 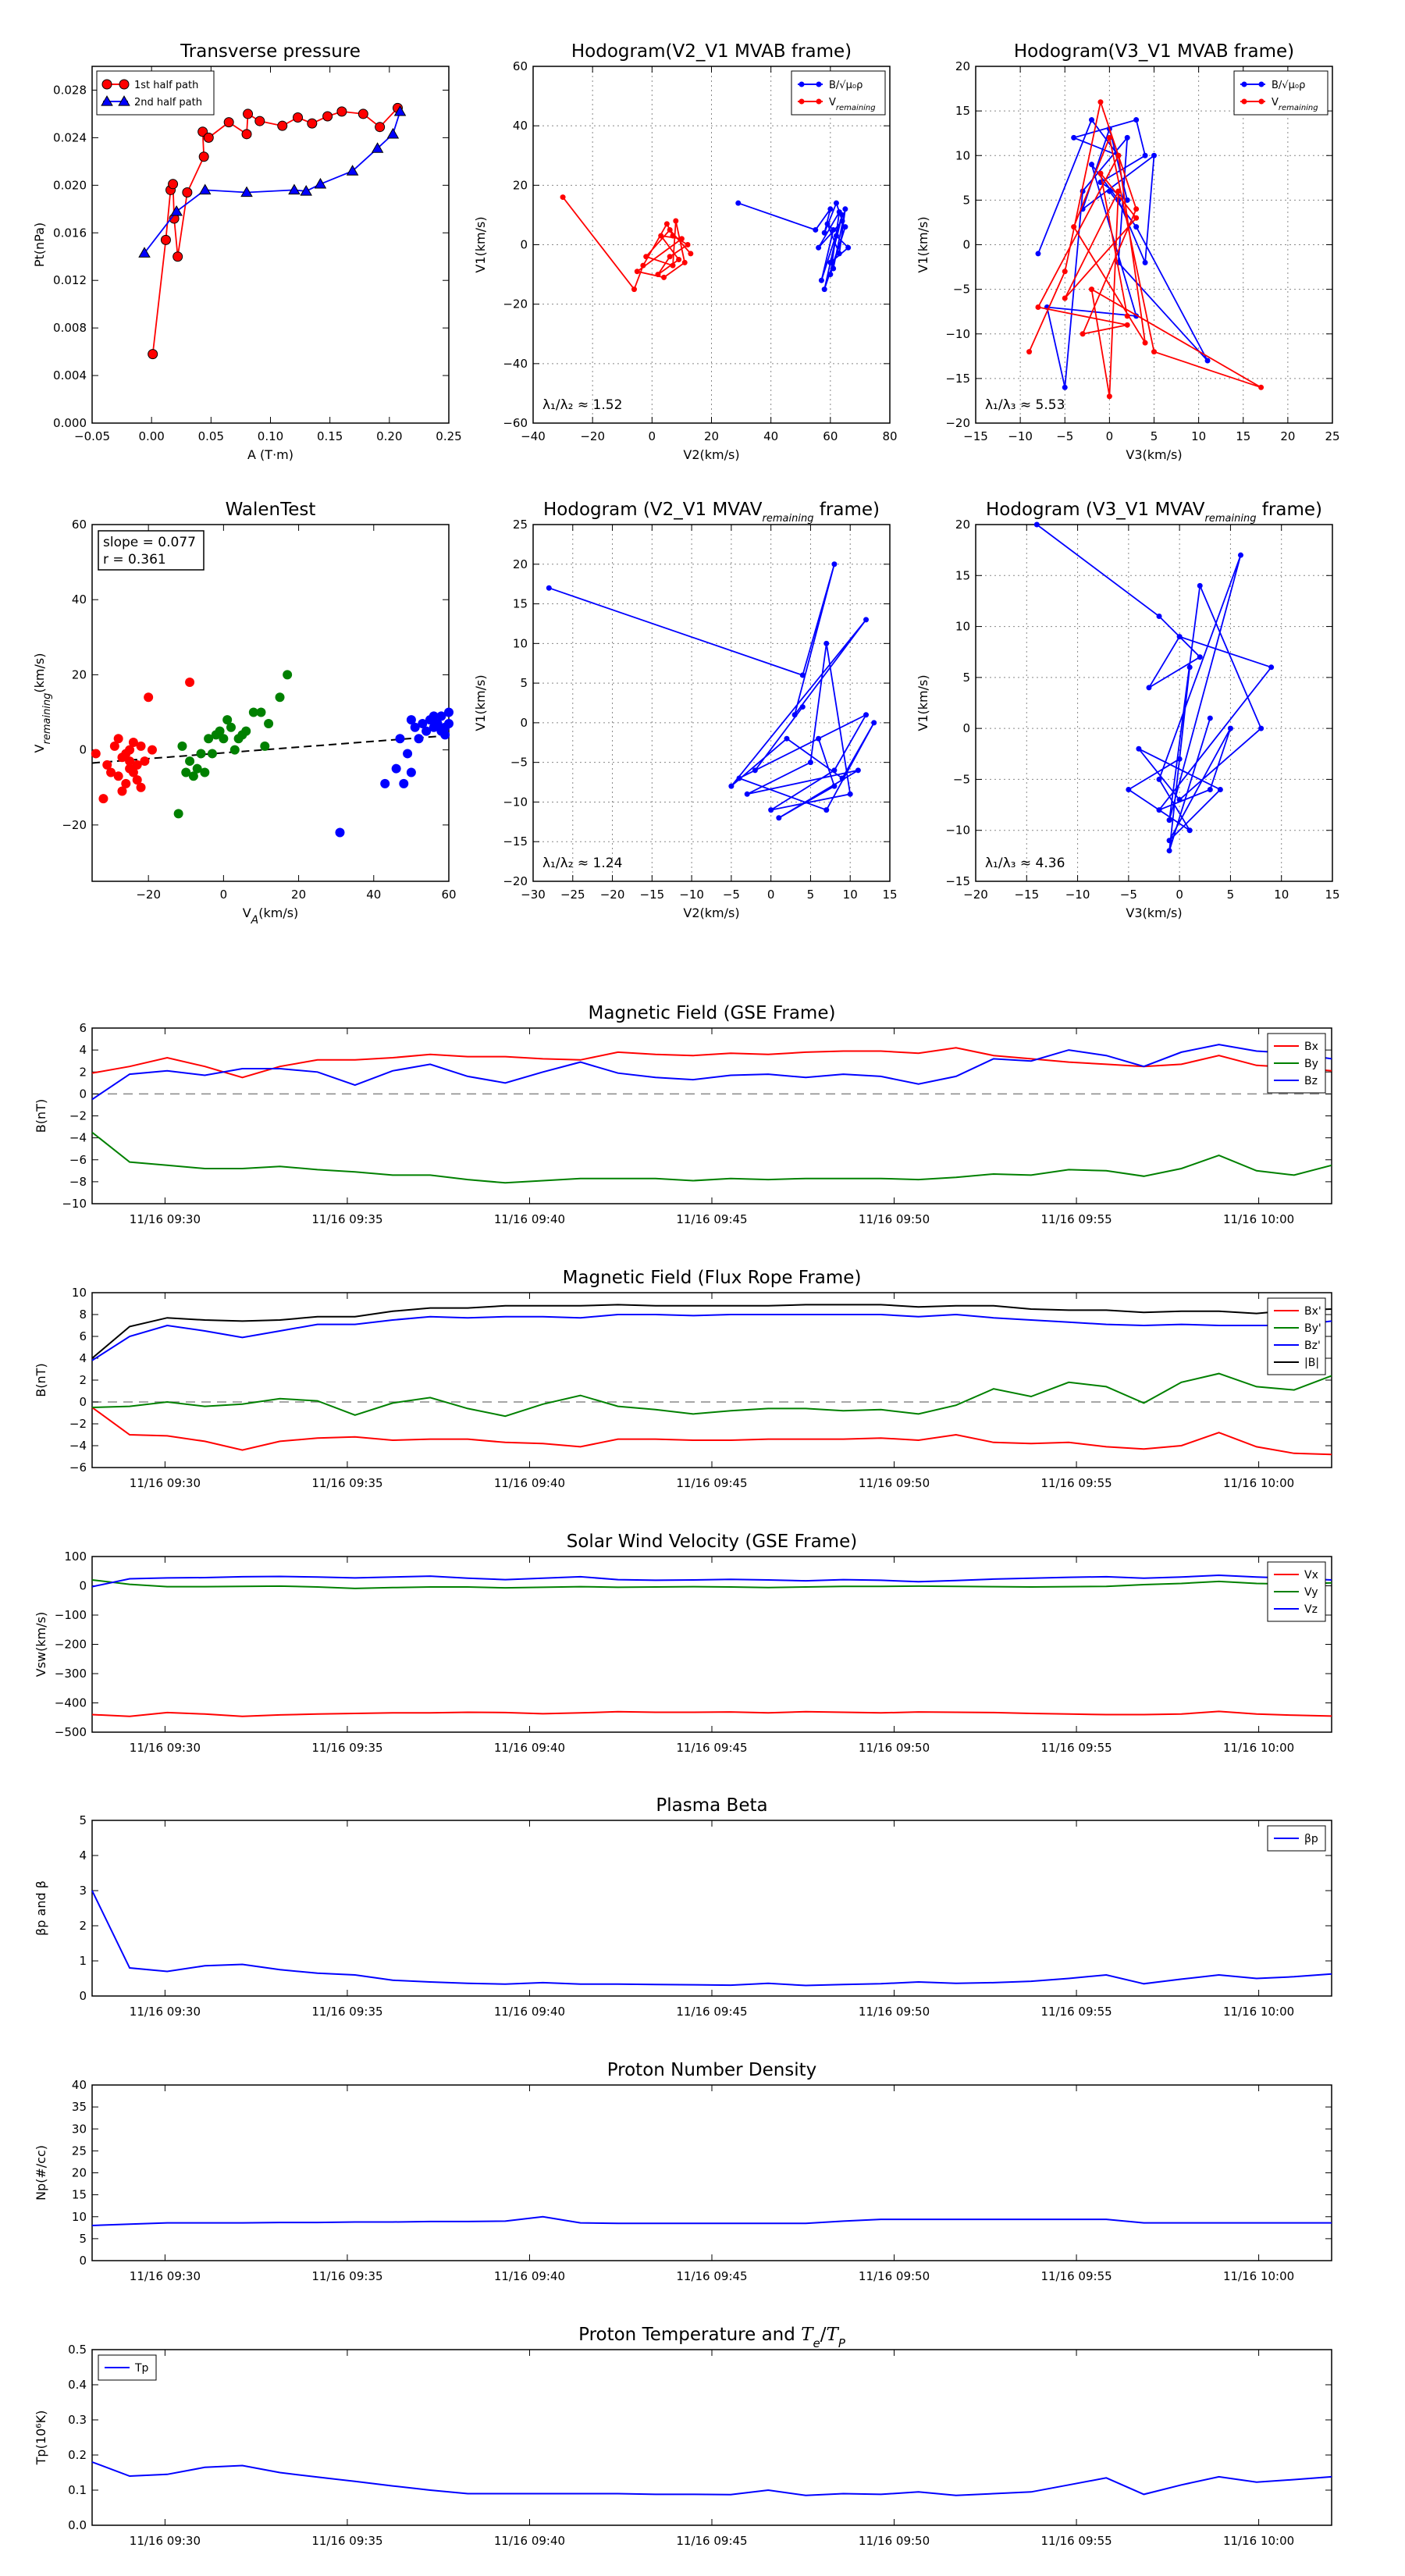 What do you see at coordinates (1145, 250) in the screenshot?
I see `series-vremaining` at bounding box center [1145, 250].